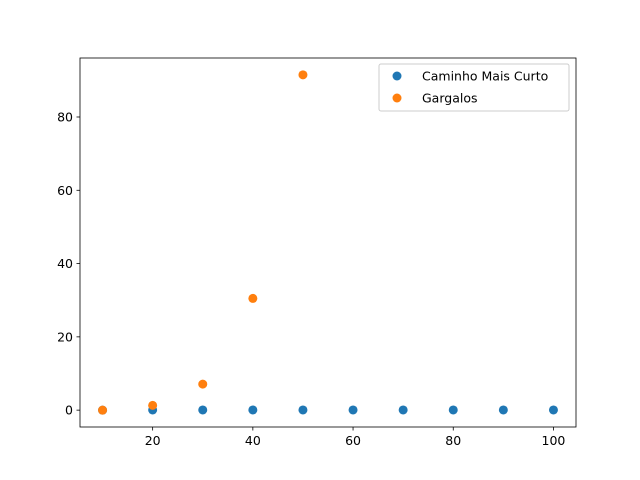  What do you see at coordinates (485, 76) in the screenshot?
I see `legend-label: Caminho Mais Curto` at bounding box center [485, 76].